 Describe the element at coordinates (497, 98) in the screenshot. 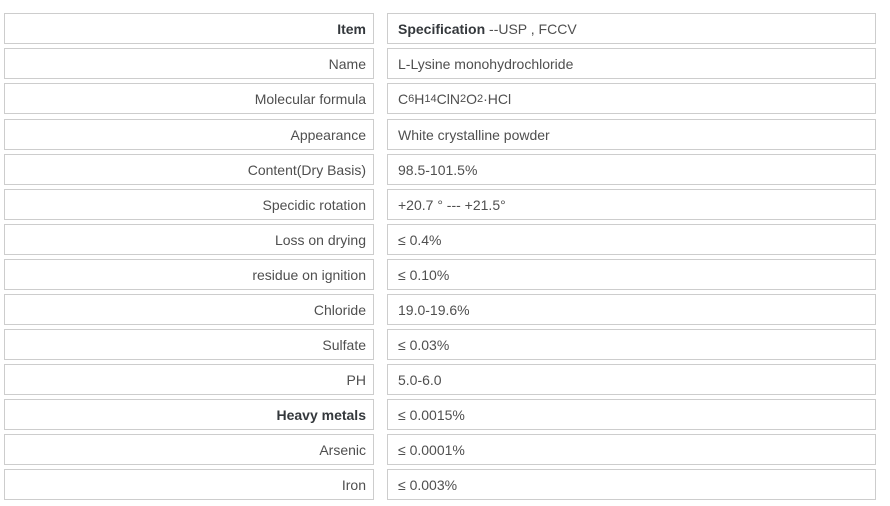

I see `value-text-run: ·HCl` at that location.